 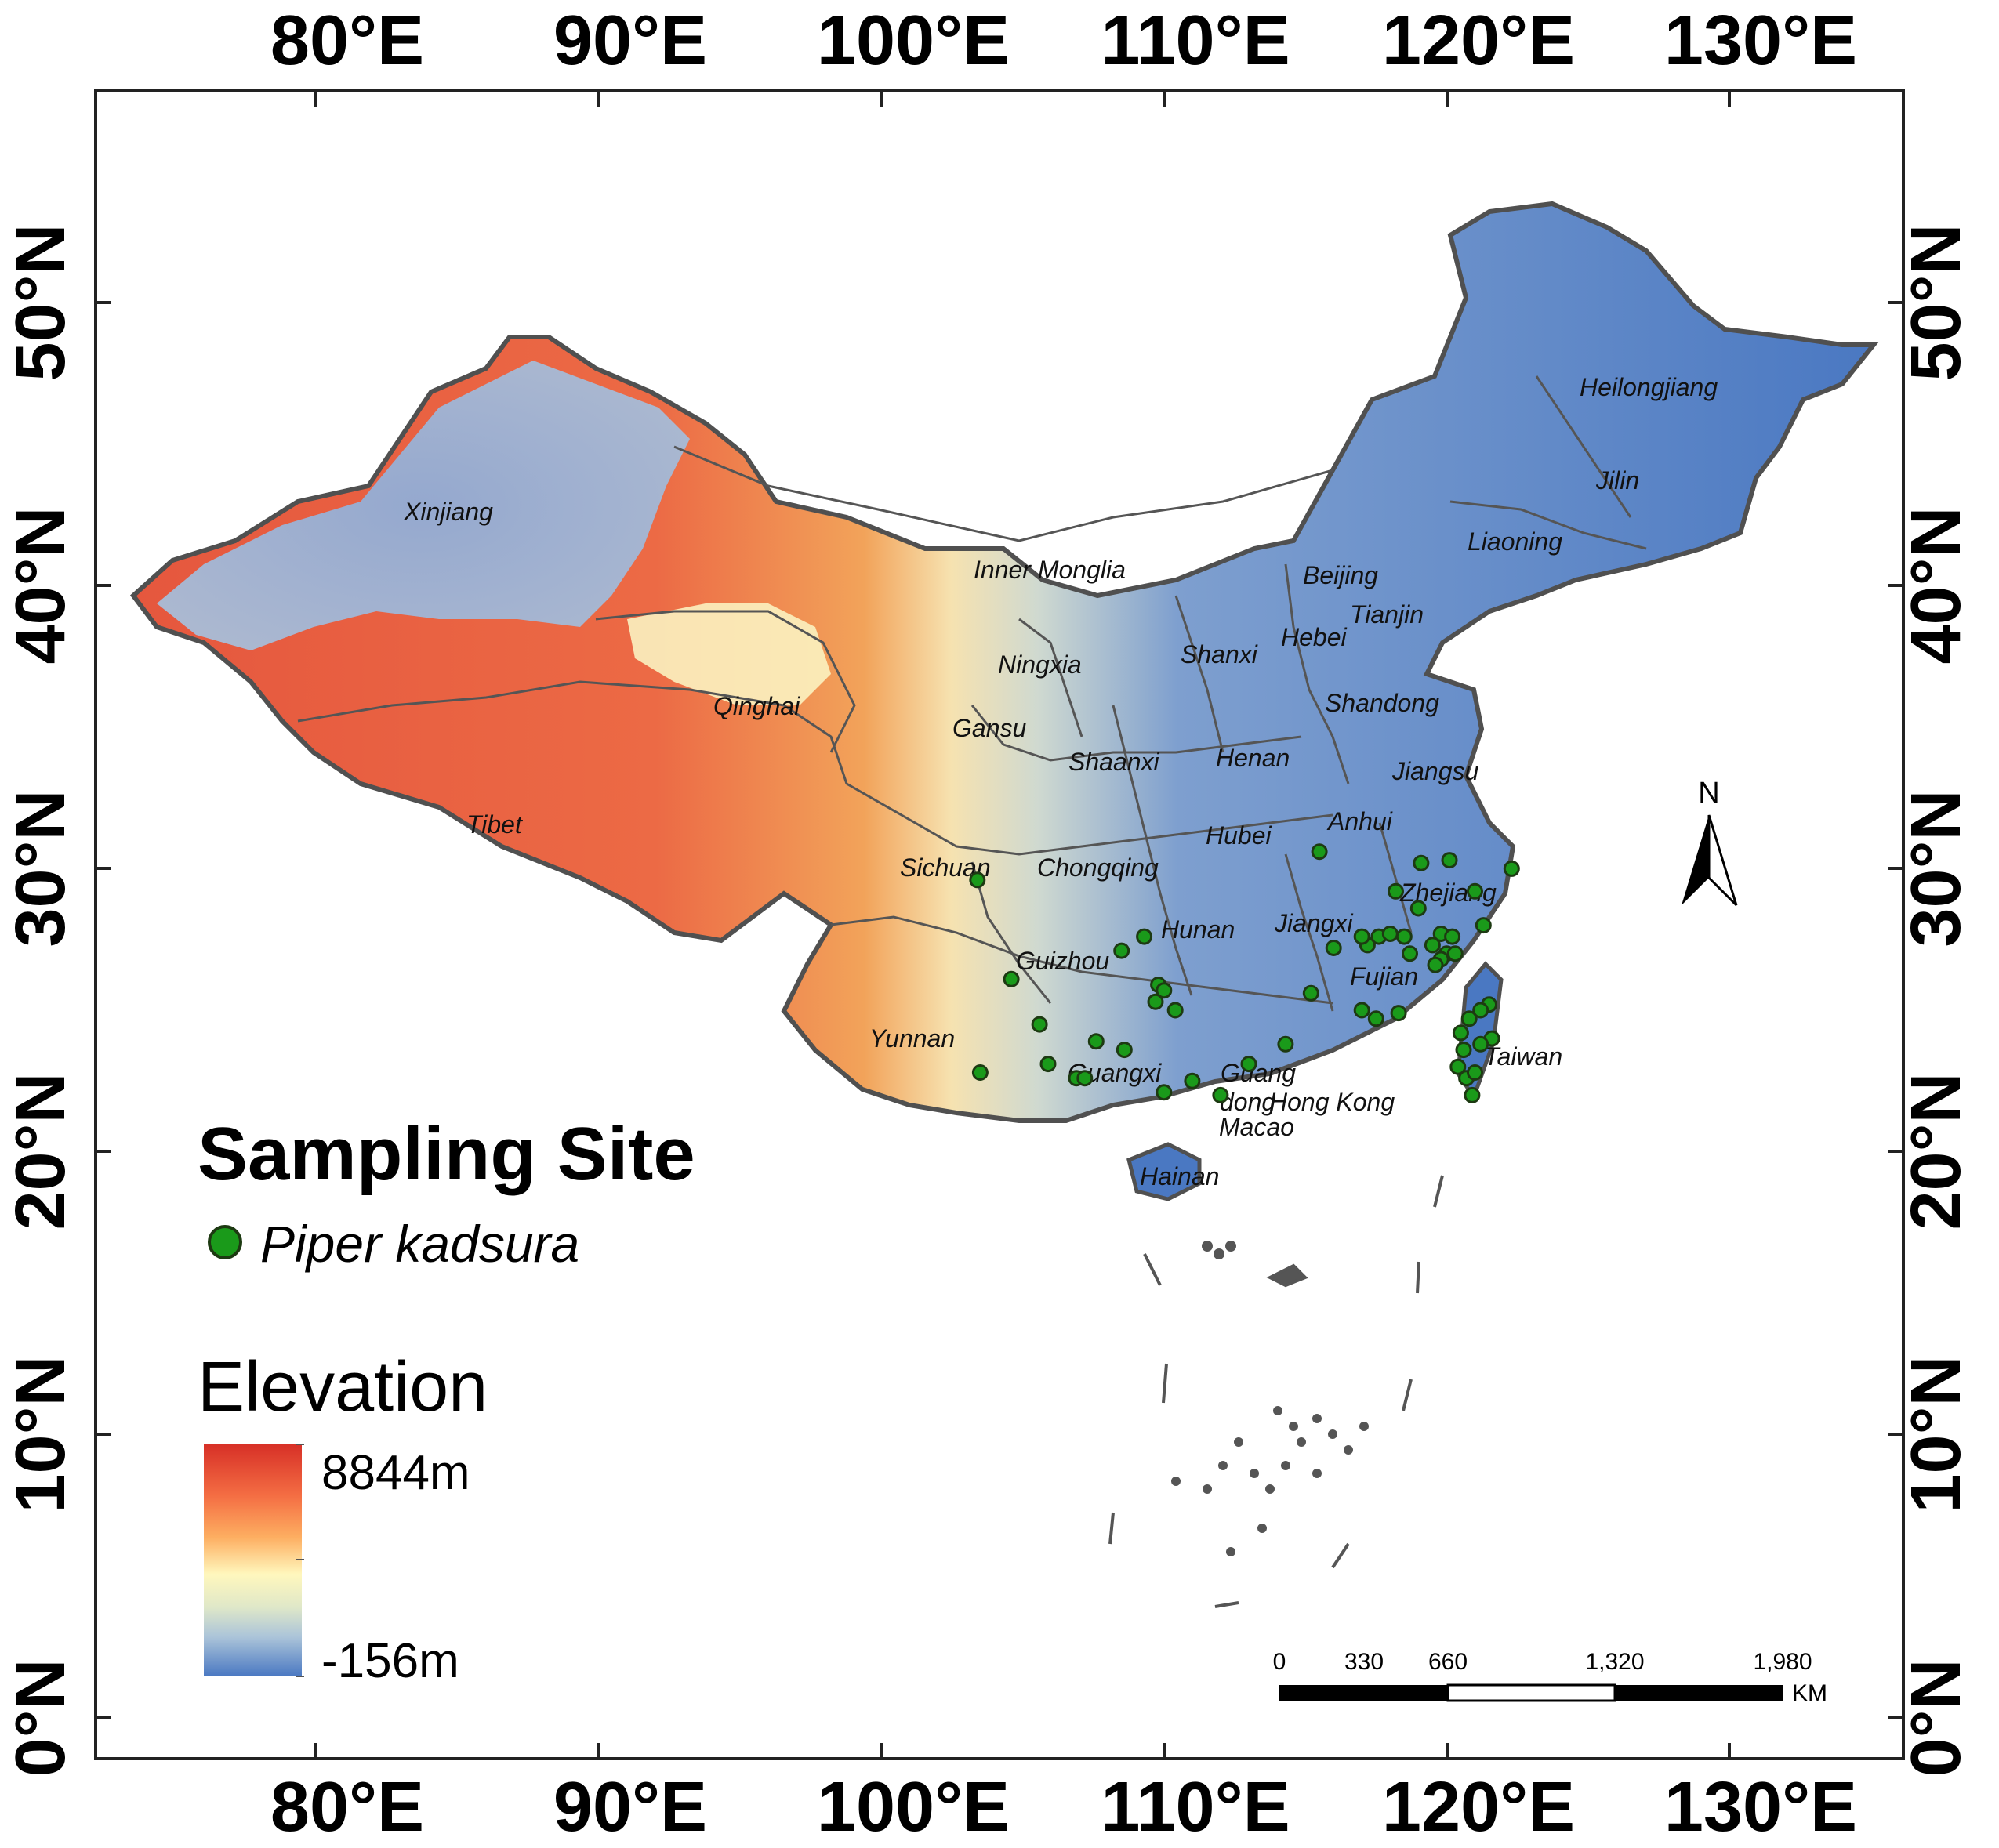 What do you see at coordinates (1649, 387) in the screenshot?
I see `province-label: Heilongjiang` at bounding box center [1649, 387].